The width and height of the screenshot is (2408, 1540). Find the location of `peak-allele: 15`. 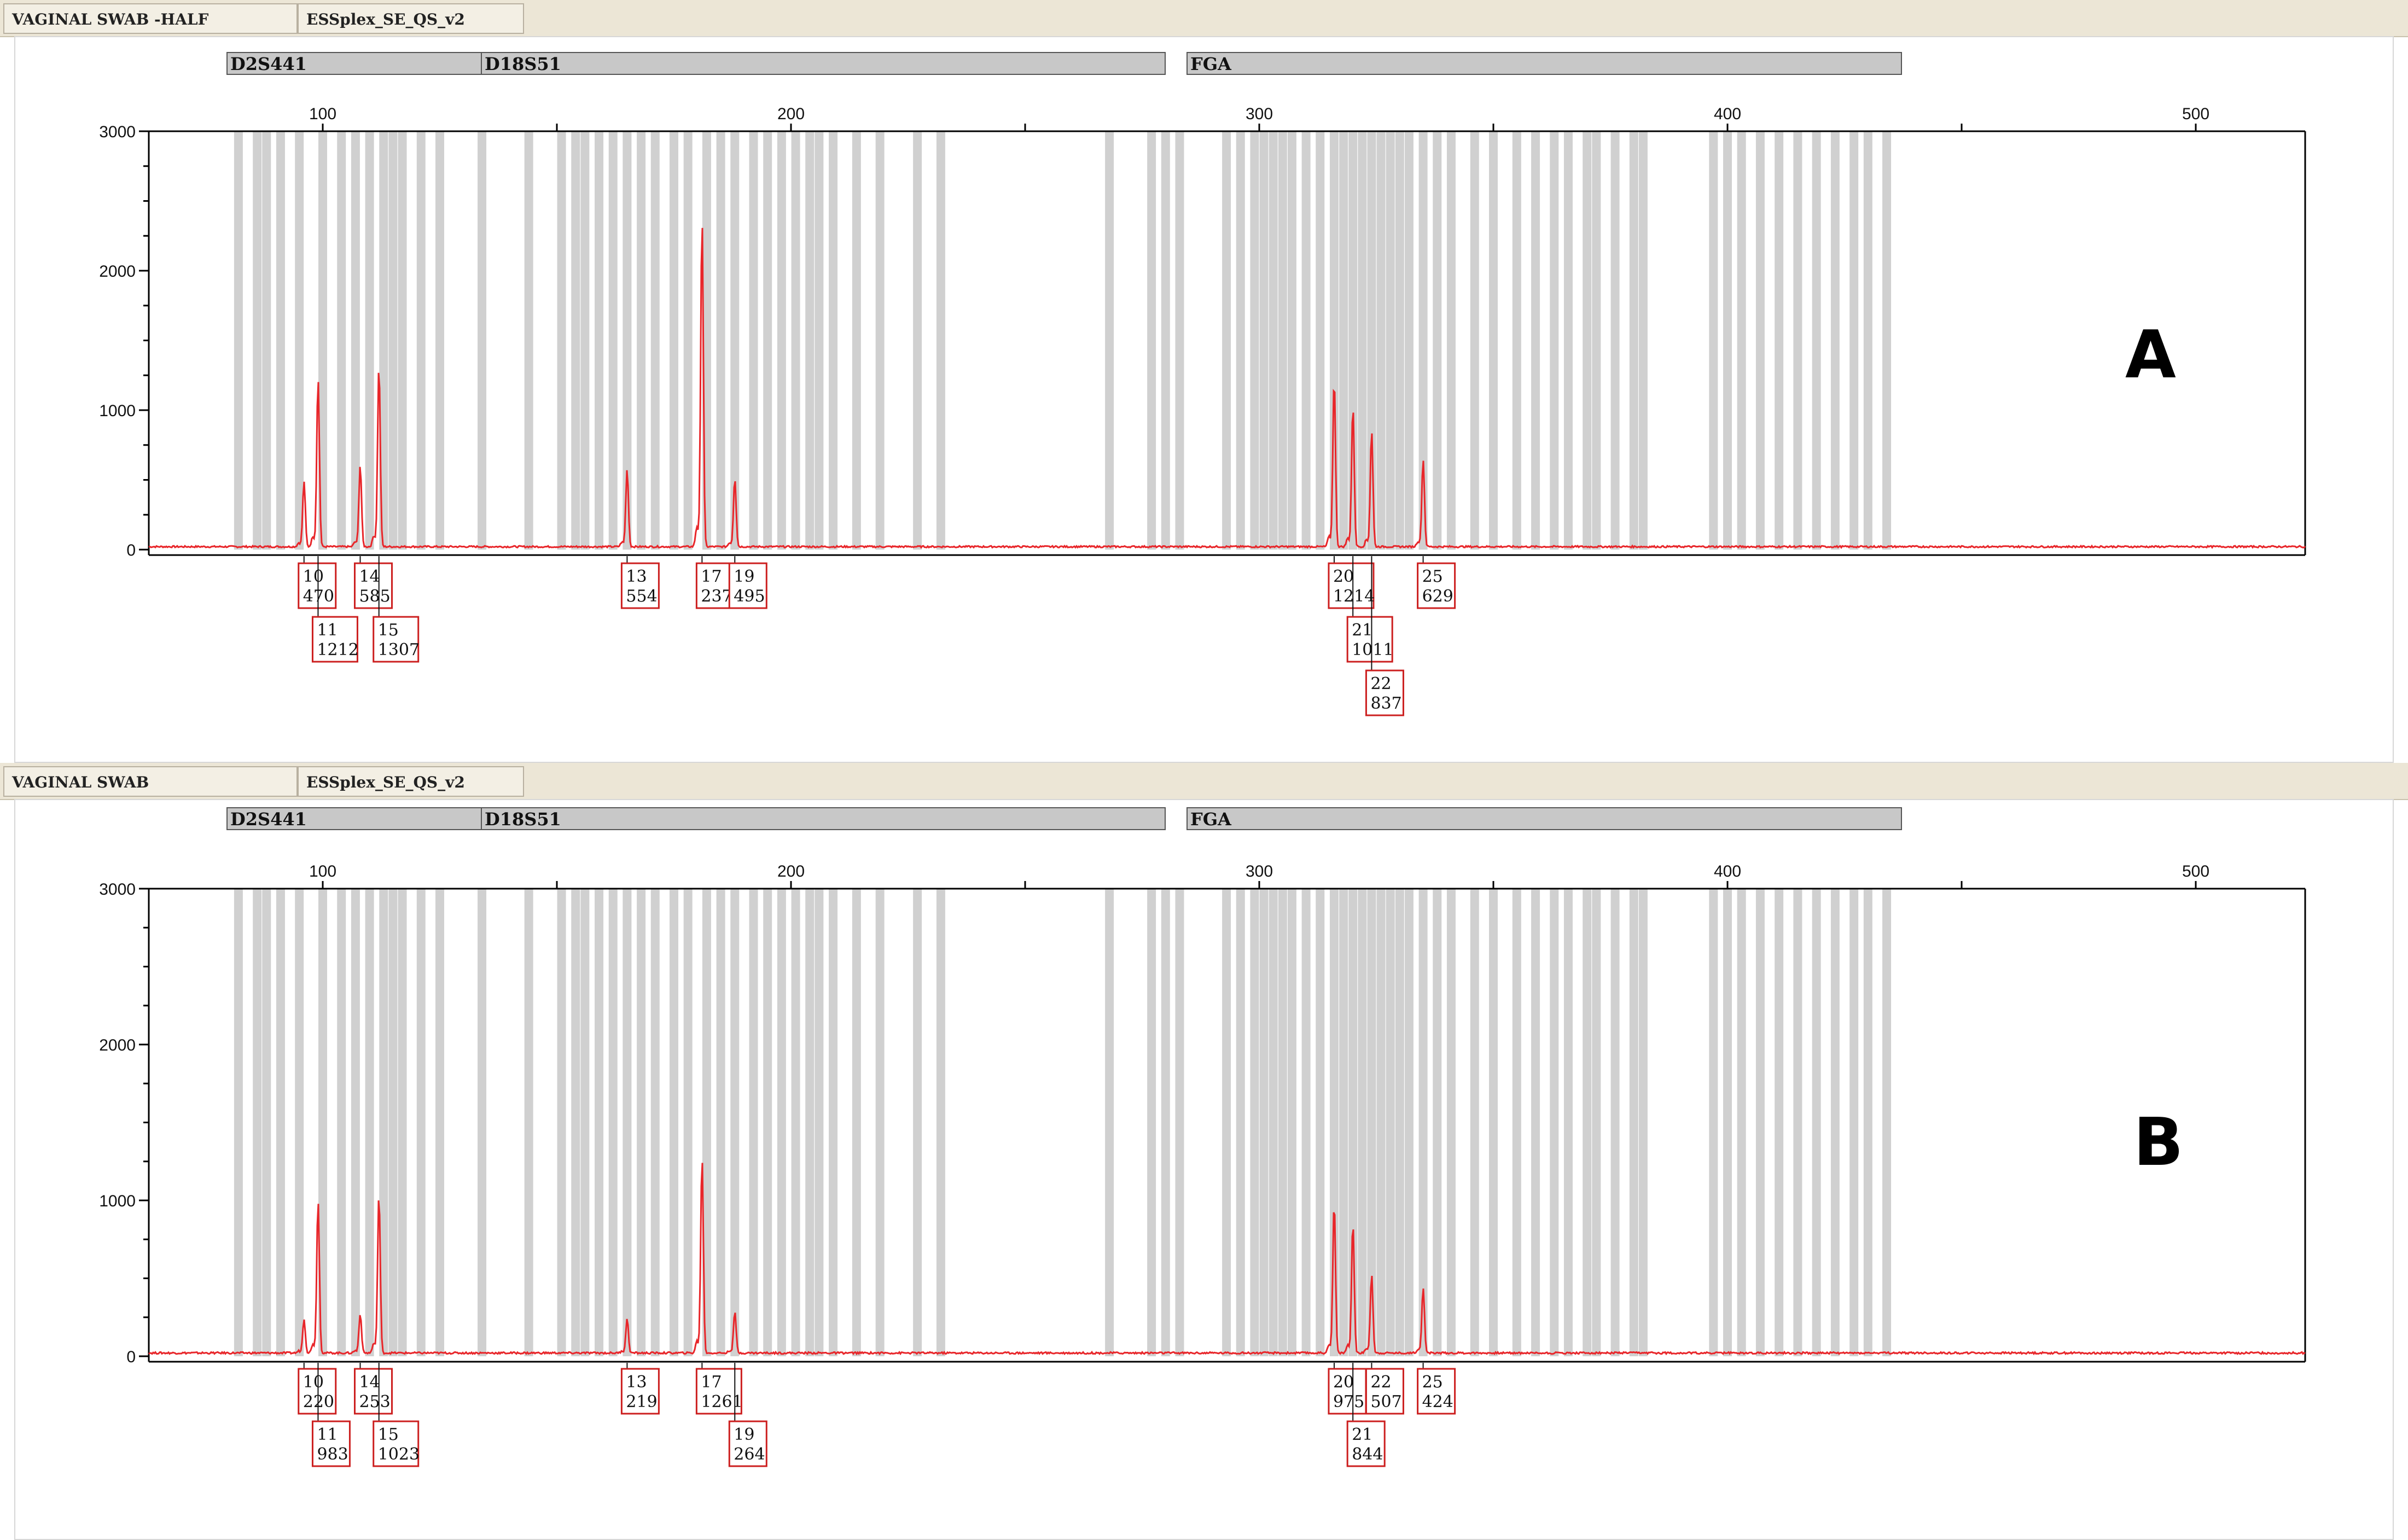

peak-allele: 15 is located at coordinates (388, 1434).